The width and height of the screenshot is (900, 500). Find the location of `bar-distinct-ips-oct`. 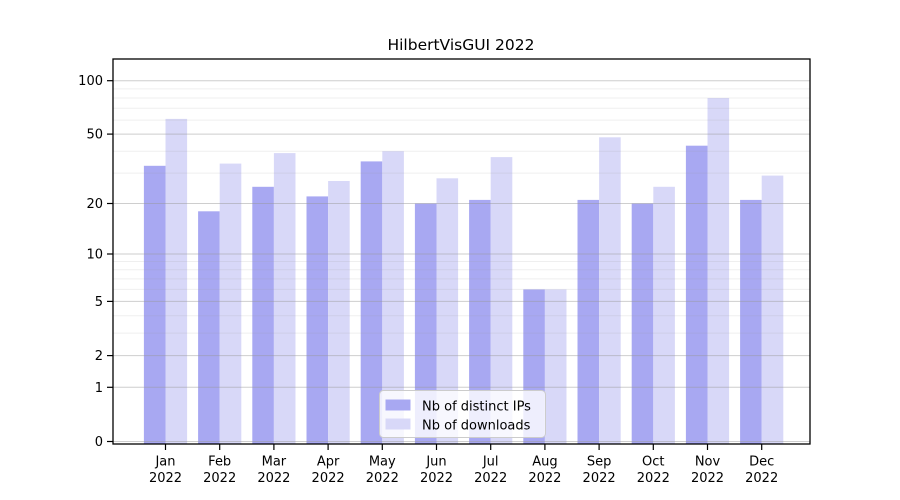

bar-distinct-ips-oct is located at coordinates (642, 323).